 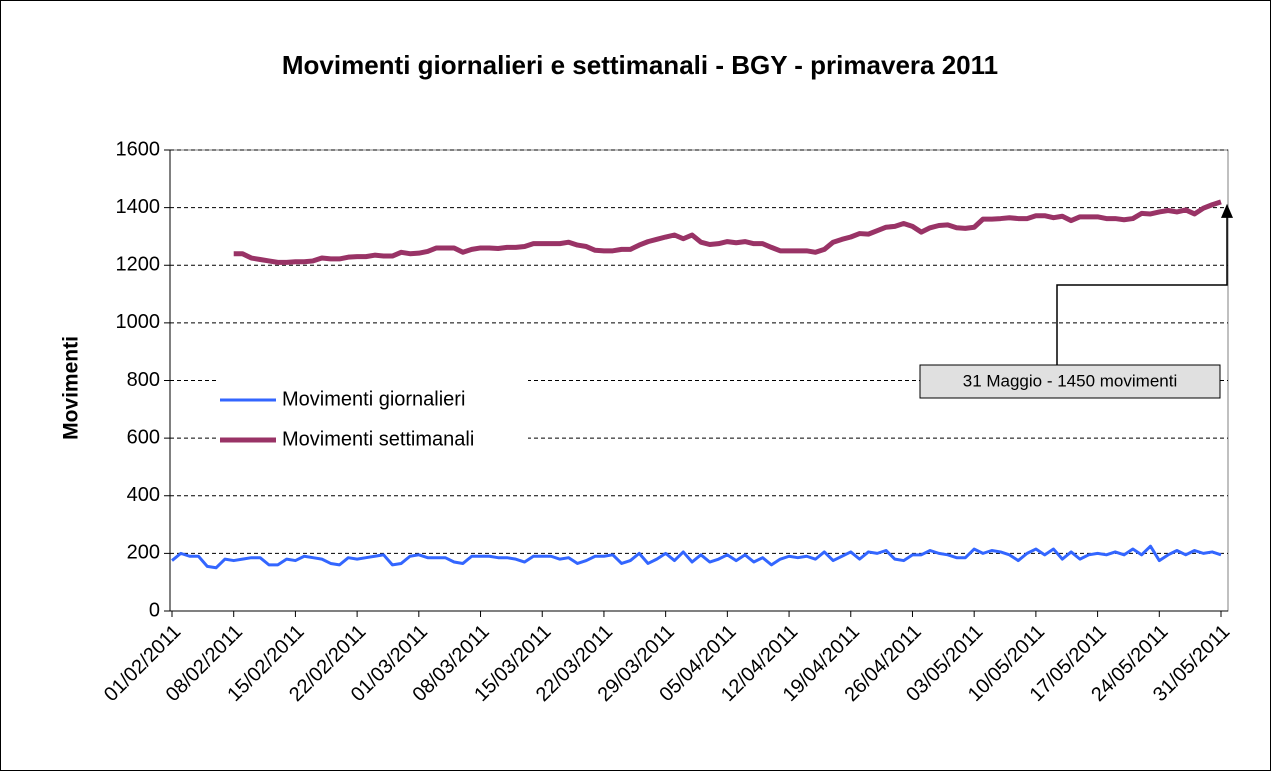 What do you see at coordinates (143, 553) in the screenshot?
I see `y-tick-label: 200` at bounding box center [143, 553].